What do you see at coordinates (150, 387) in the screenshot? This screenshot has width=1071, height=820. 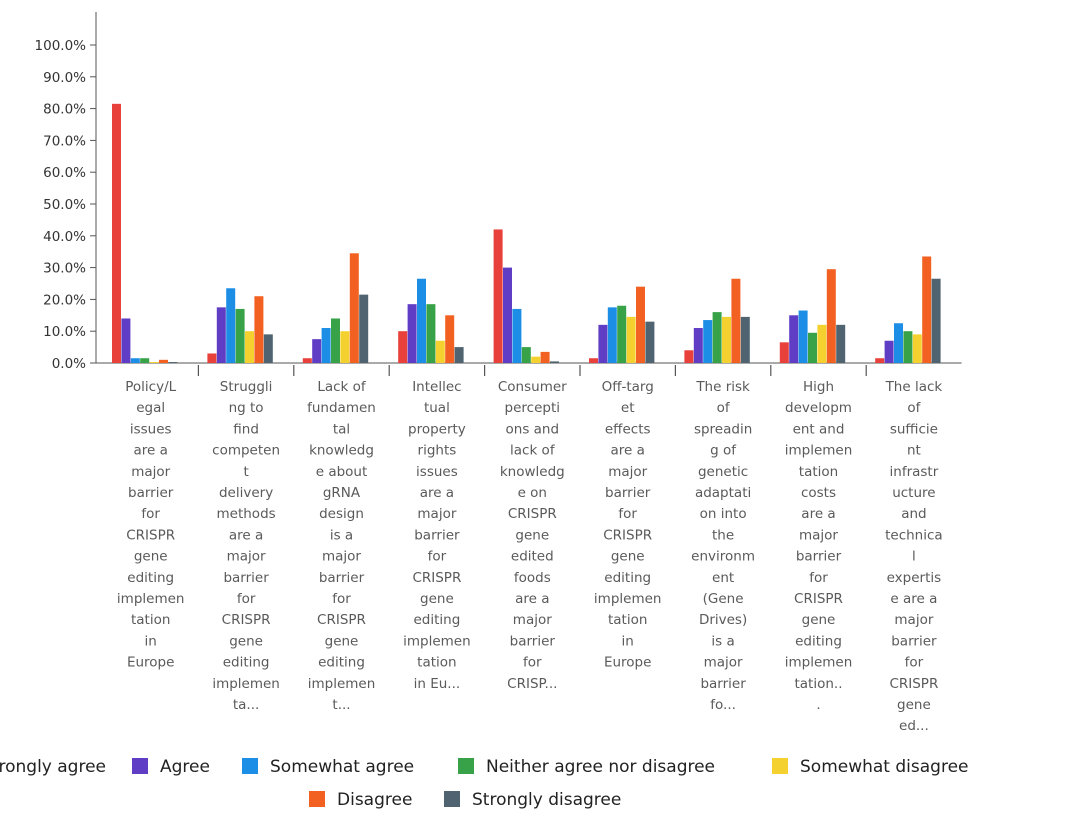 I see `x-category-label-line: Policy/L` at bounding box center [150, 387].